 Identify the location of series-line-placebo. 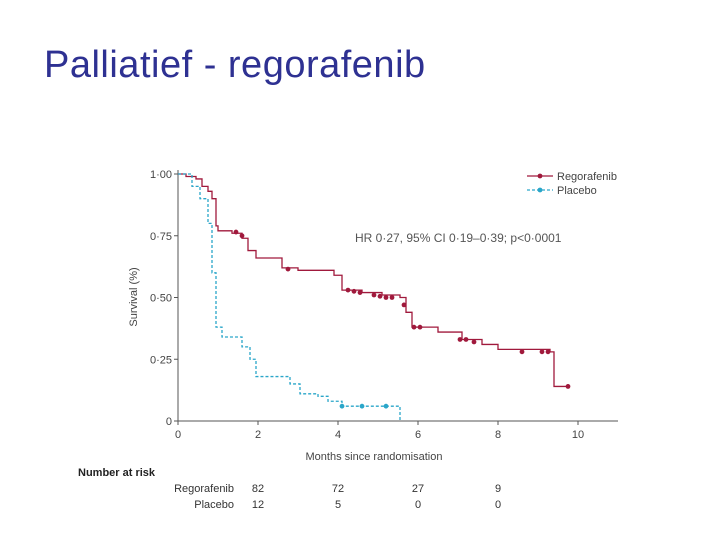
(289, 297).